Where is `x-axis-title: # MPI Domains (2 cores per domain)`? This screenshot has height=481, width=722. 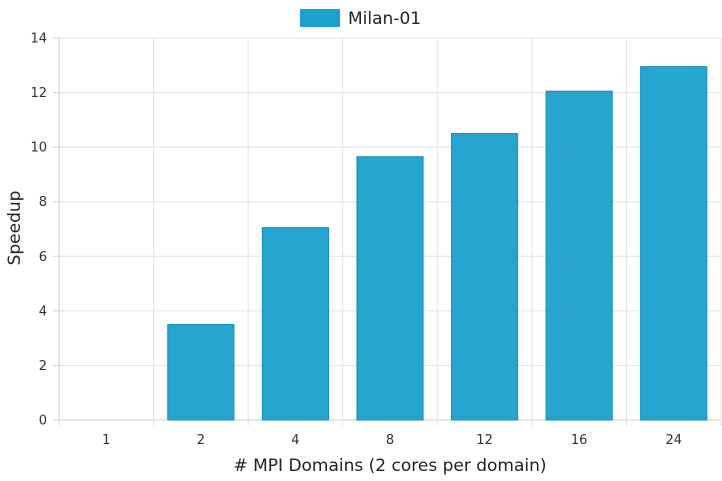 x-axis-title: # MPI Domains (2 cores per domain) is located at coordinates (389, 466).